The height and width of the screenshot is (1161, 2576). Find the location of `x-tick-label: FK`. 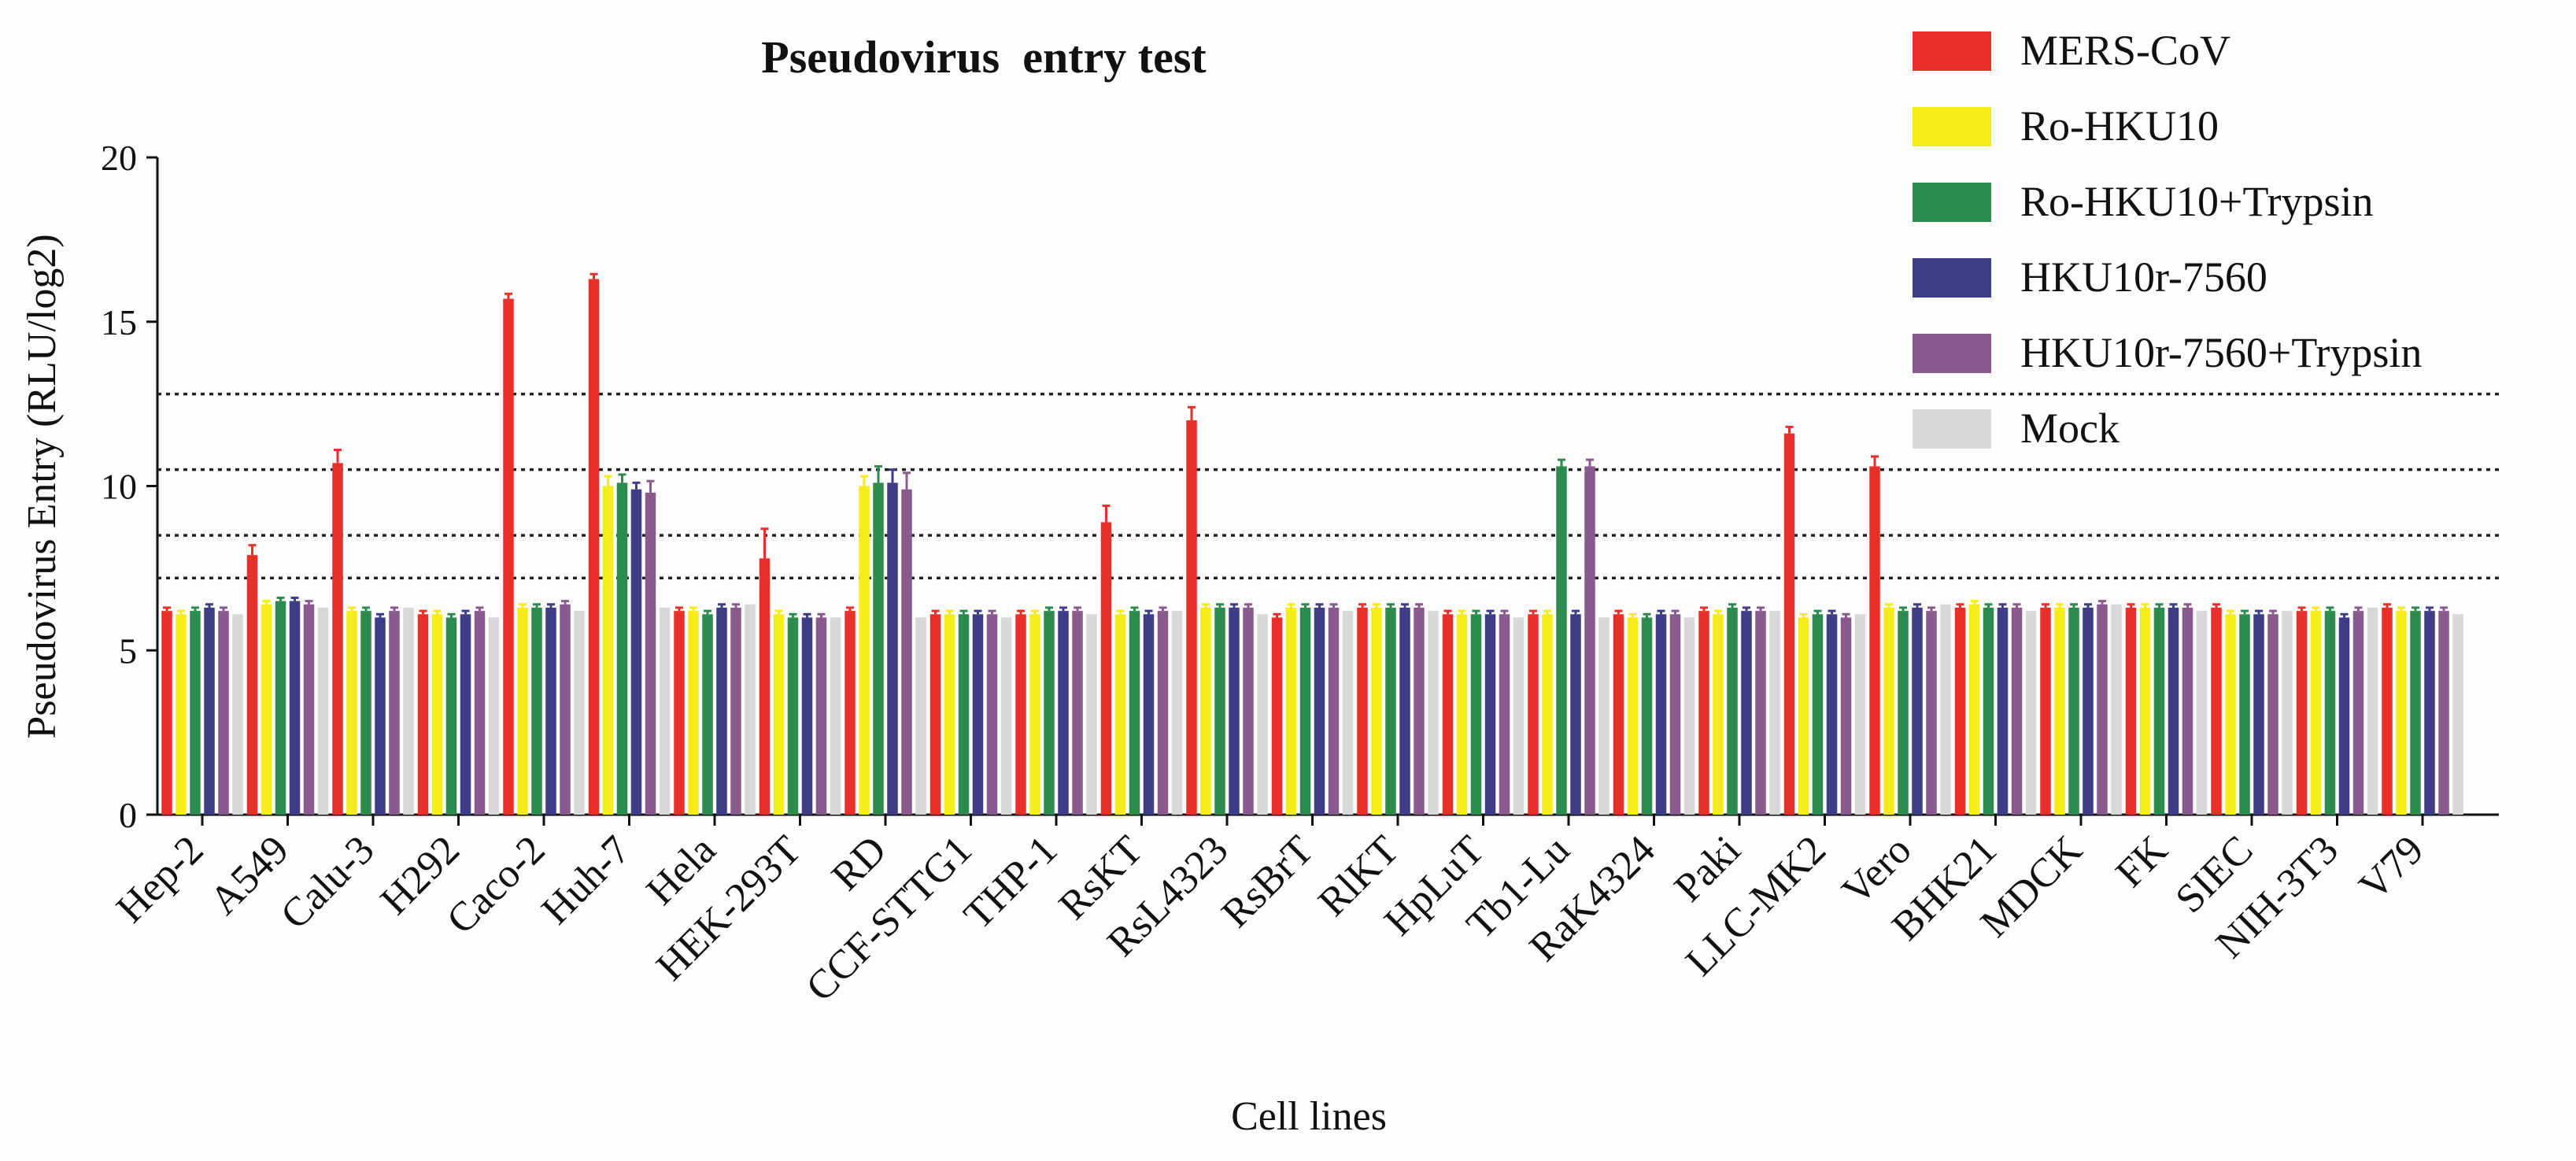

x-tick-label: FK is located at coordinates (2142, 862).